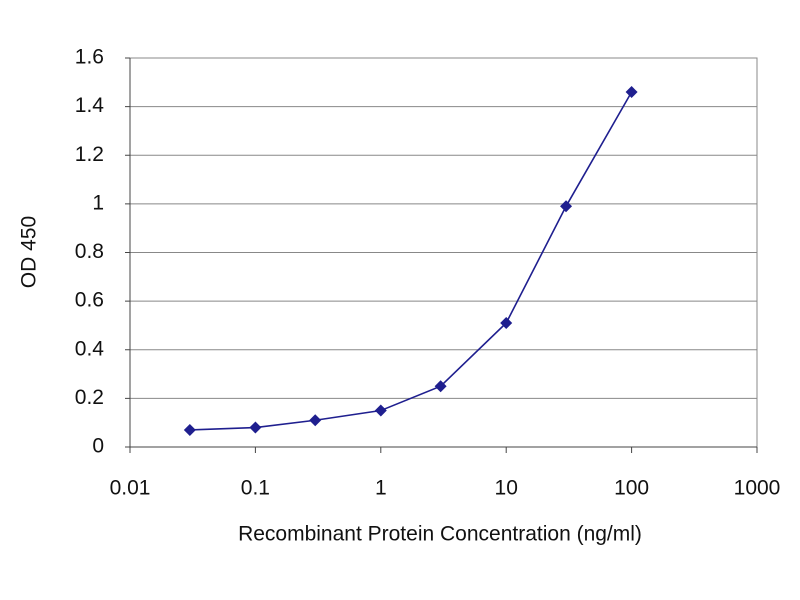 The height and width of the screenshot is (600, 800). Describe the element at coordinates (89, 57) in the screenshot. I see `y-tick-label: 1.6` at that location.